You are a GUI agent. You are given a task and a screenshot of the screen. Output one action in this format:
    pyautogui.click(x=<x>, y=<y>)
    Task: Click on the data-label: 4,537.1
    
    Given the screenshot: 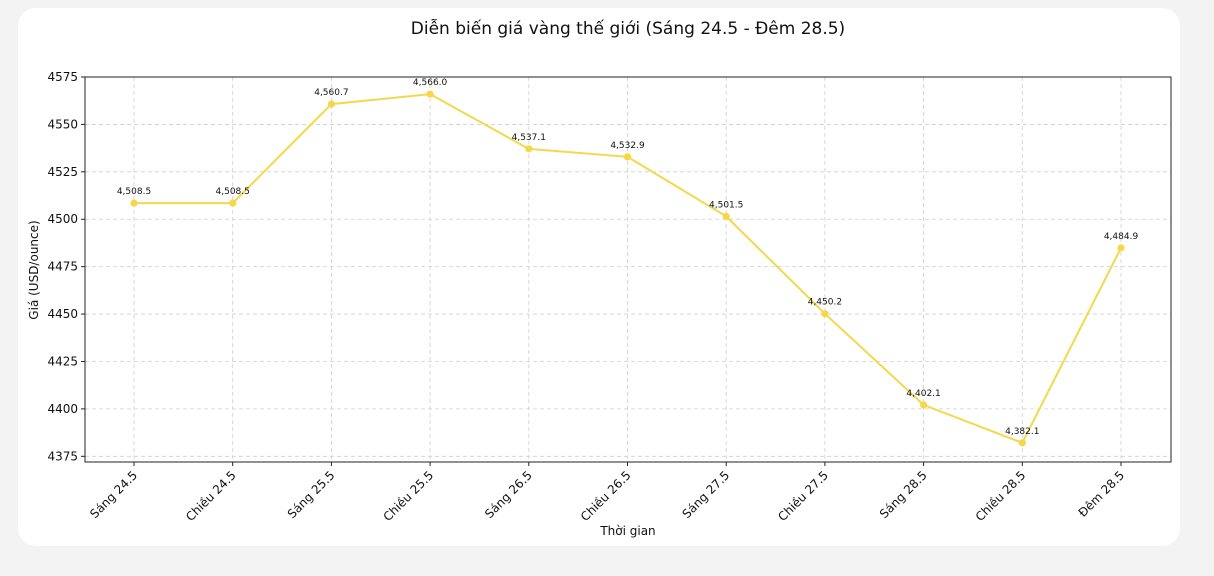 What is the action you would take?
    pyautogui.click(x=529, y=138)
    